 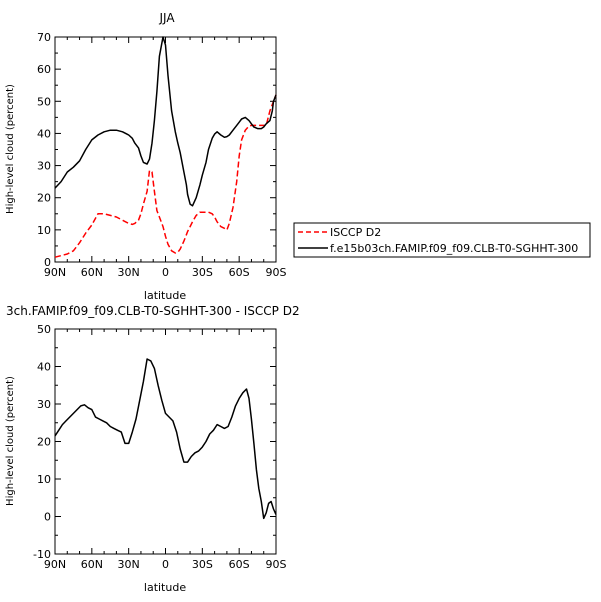 What do you see at coordinates (44, 101) in the screenshot?
I see `top-ytick-label: 50` at bounding box center [44, 101].